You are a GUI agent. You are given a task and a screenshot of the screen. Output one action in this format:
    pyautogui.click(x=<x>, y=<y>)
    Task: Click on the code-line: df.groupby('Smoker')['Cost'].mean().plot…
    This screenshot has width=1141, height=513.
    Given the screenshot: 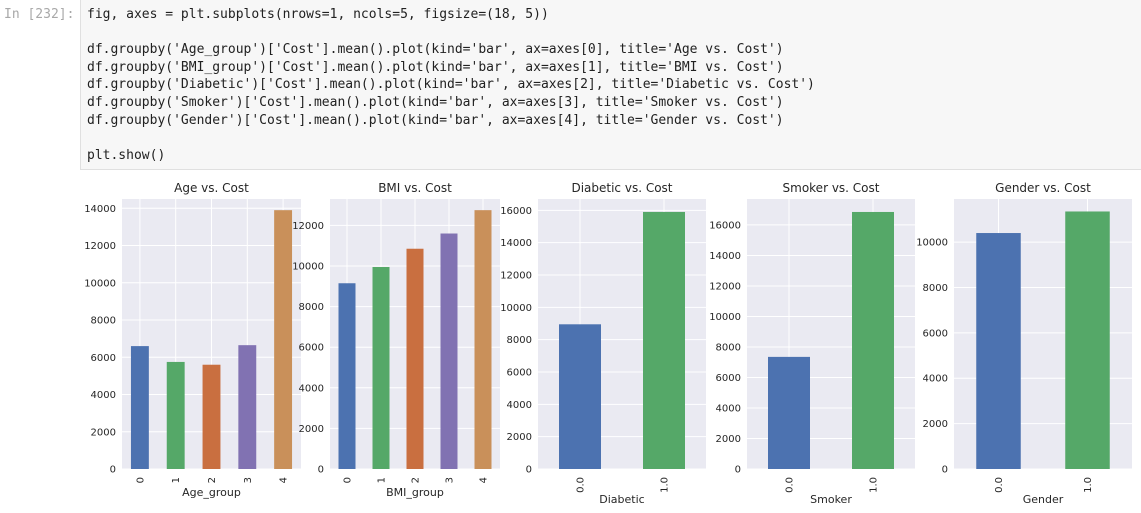 What is the action you would take?
    pyautogui.click(x=435, y=102)
    